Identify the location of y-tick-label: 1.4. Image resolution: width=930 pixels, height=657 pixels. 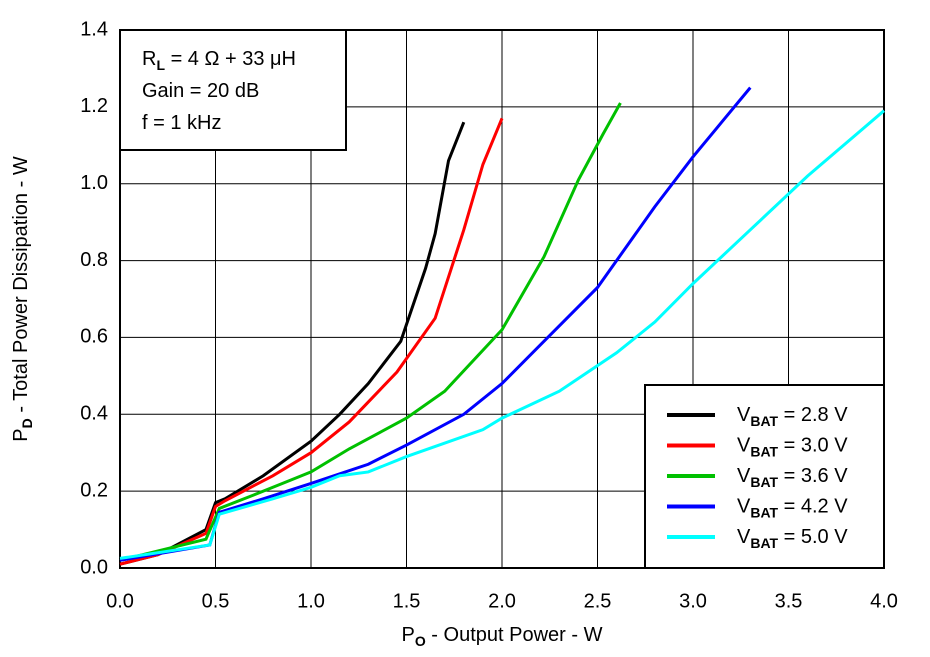
(94, 29).